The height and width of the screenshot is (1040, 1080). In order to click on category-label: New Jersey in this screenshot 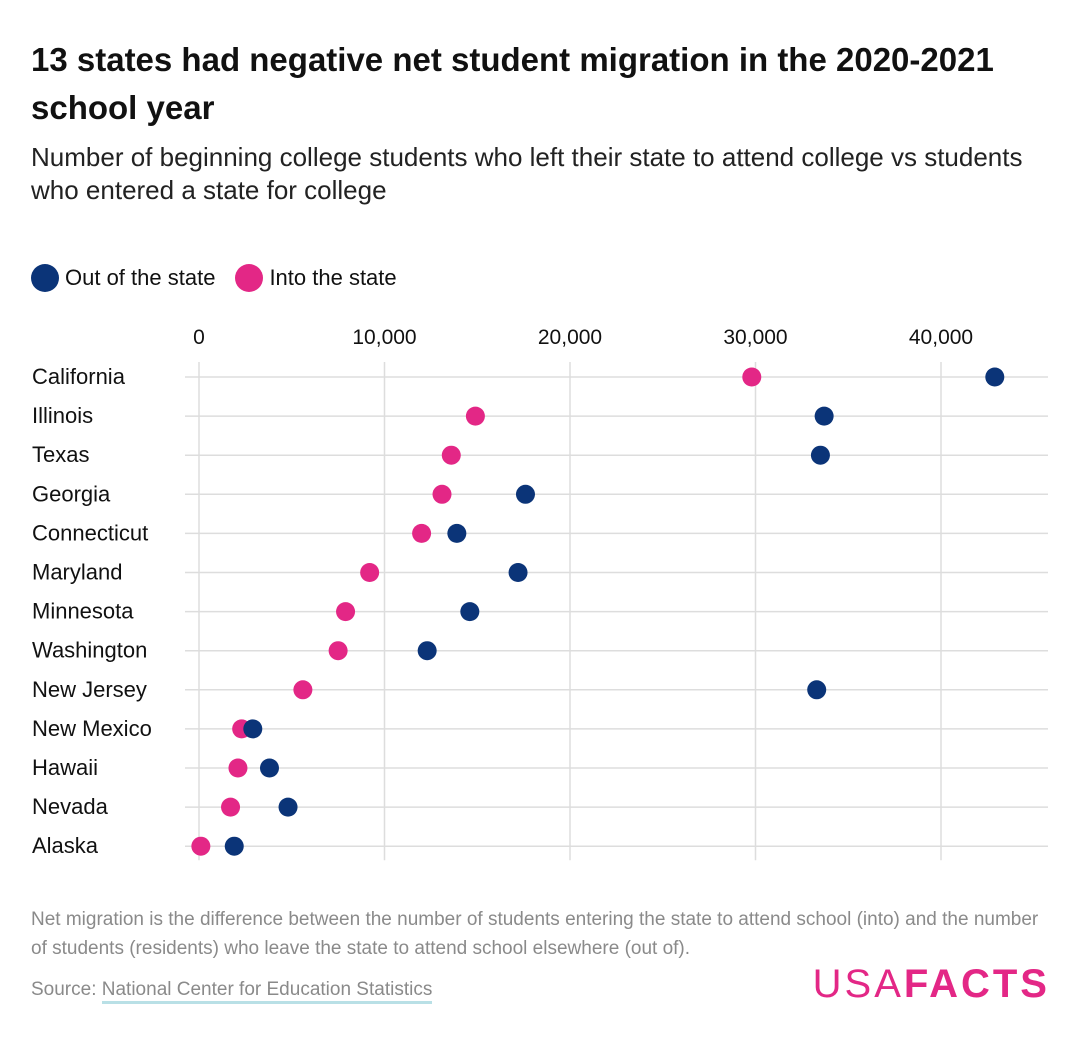, I will do `click(89, 689)`.